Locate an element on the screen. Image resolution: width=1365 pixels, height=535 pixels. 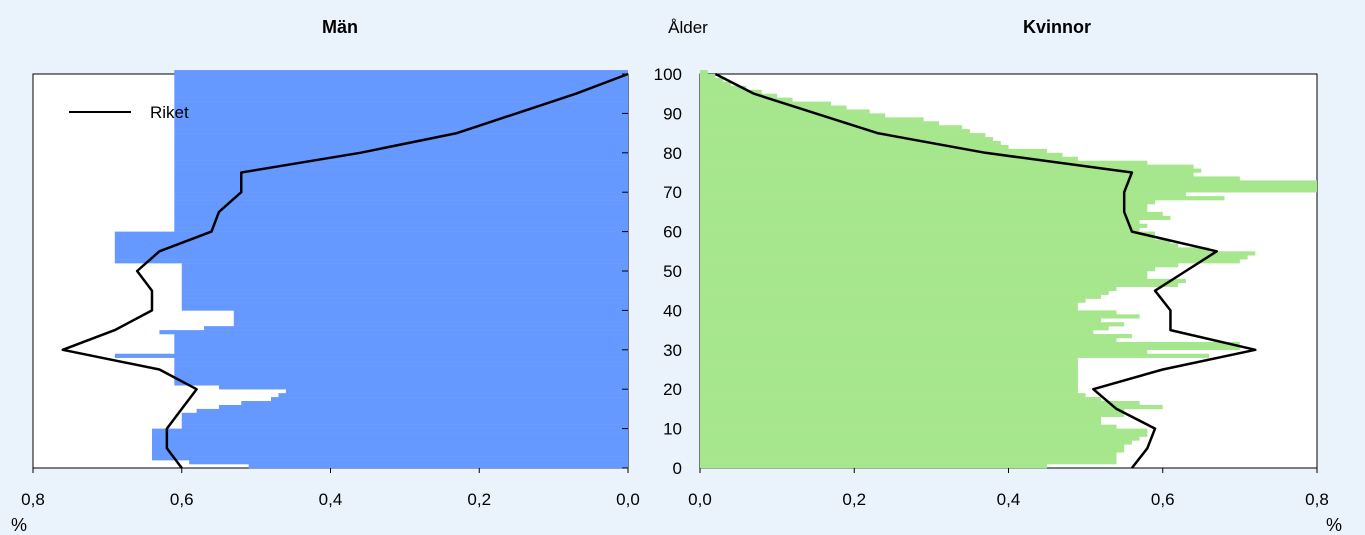
legend: Riket is located at coordinates (129, 112).